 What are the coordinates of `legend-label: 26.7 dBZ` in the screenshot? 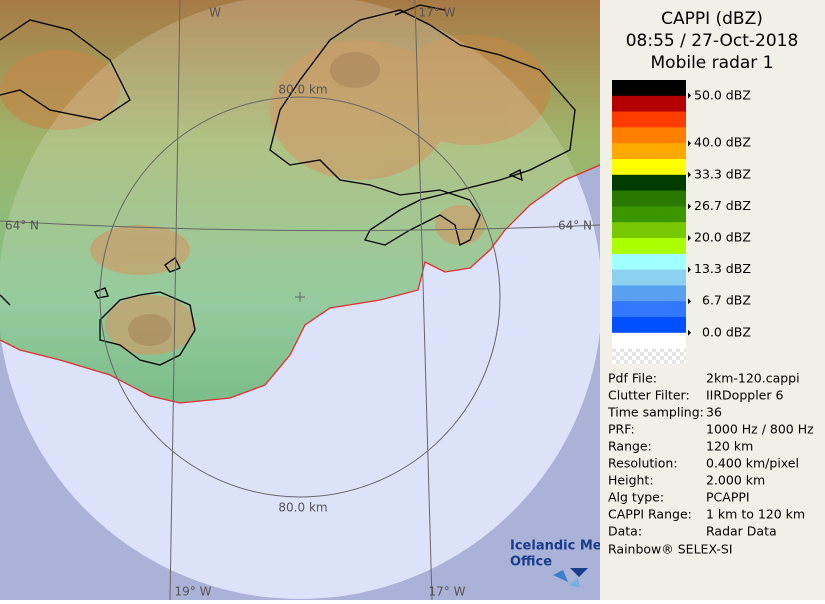 It's located at (722, 205).